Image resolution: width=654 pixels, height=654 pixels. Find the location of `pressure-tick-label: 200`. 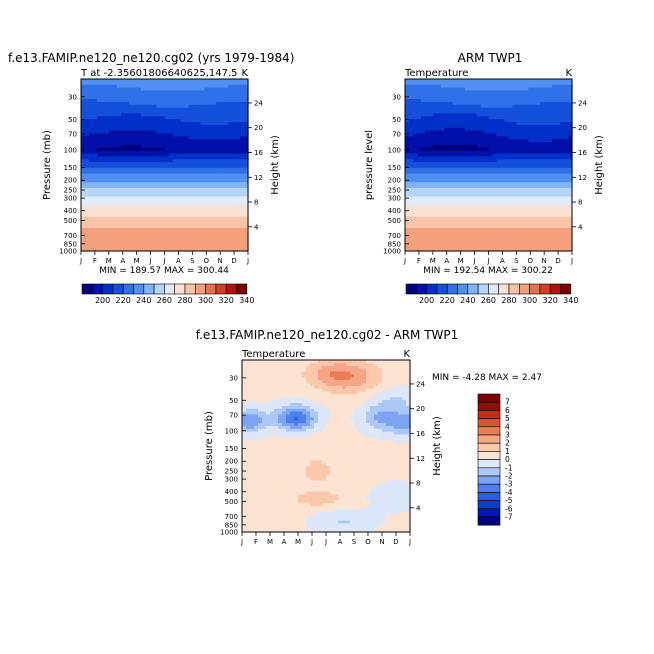

pressure-tick-label: 200 is located at coordinates (70, 181).